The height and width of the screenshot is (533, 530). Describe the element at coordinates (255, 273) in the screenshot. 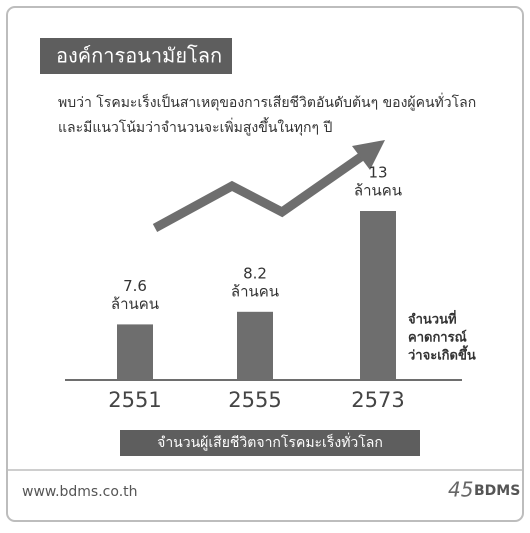

I see `value-label: 8.2` at that location.